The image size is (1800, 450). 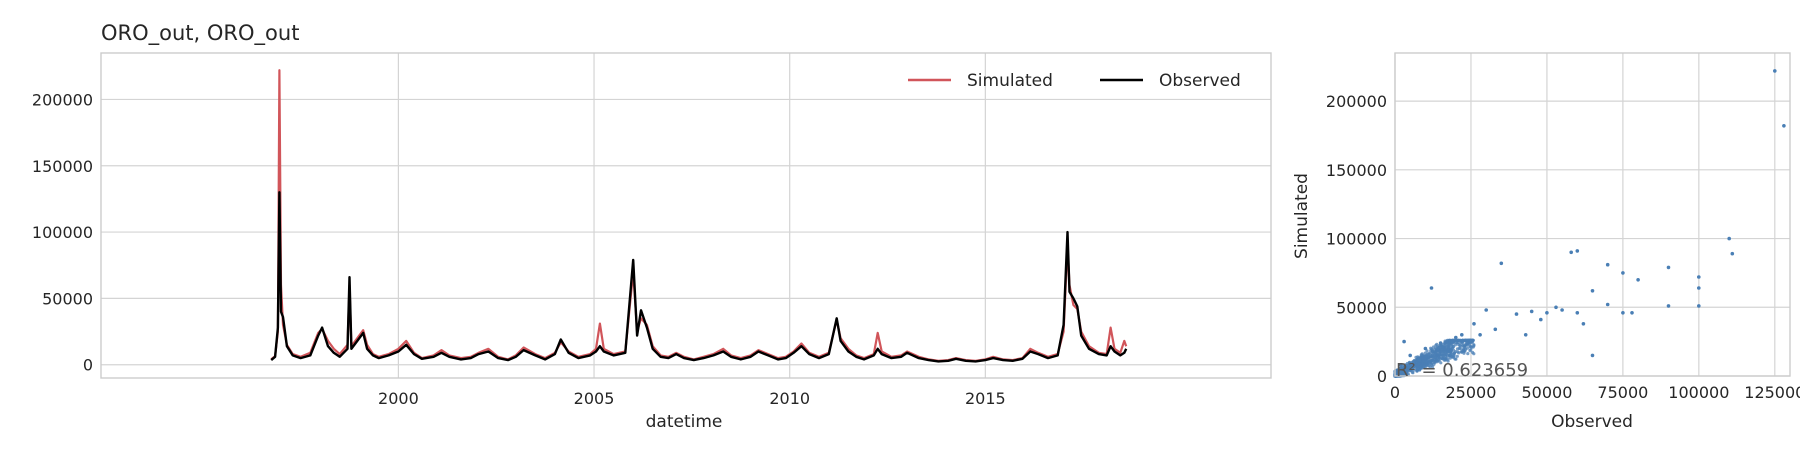 What do you see at coordinates (1382, 376) in the screenshot?
I see `scatter-y-tick-label: 0` at bounding box center [1382, 376].